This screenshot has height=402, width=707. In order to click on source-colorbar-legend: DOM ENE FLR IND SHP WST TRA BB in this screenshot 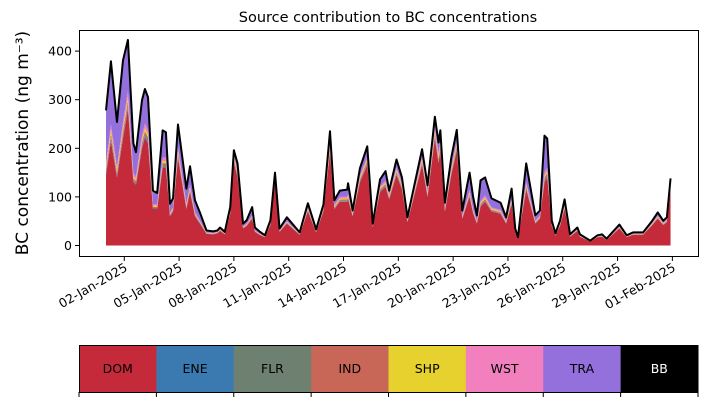, I will do `click(388, 371)`.